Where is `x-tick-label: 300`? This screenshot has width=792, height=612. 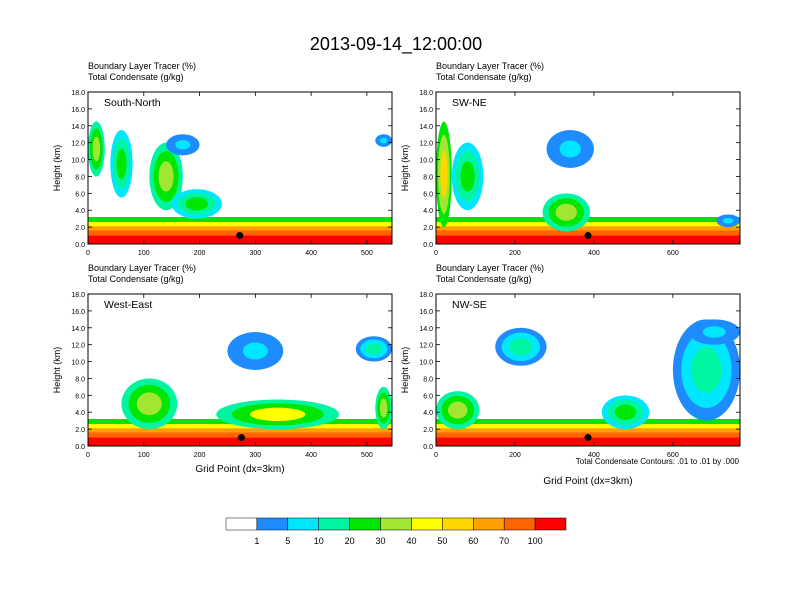
x-tick-label: 300 is located at coordinates (255, 455).